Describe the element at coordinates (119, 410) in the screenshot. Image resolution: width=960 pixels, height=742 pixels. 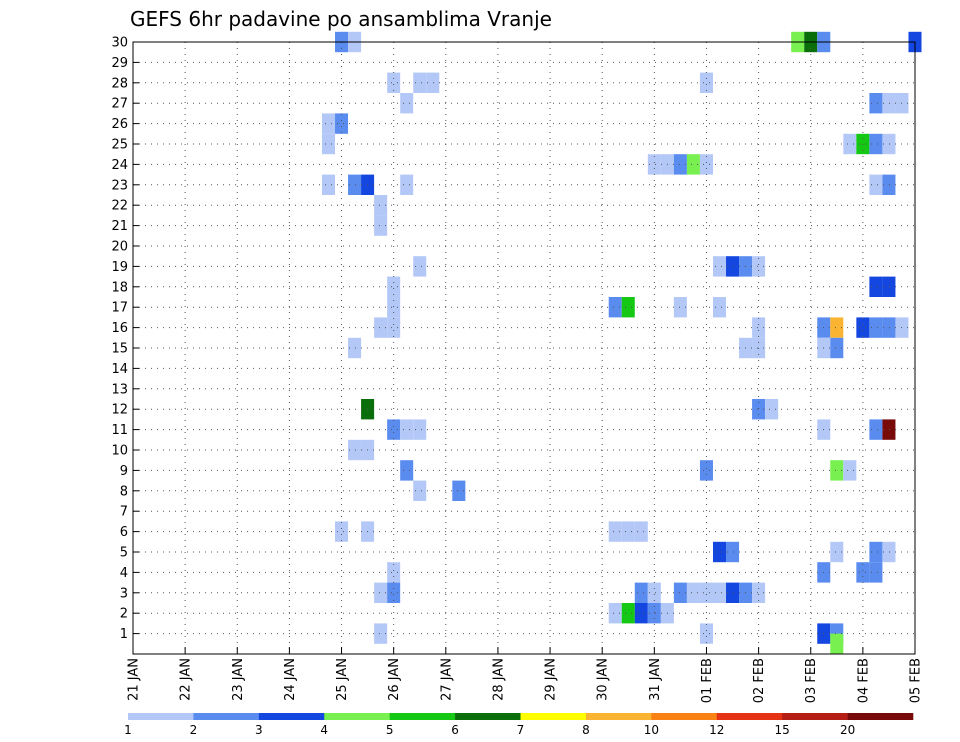
I see `y-tick-label: 12` at that location.